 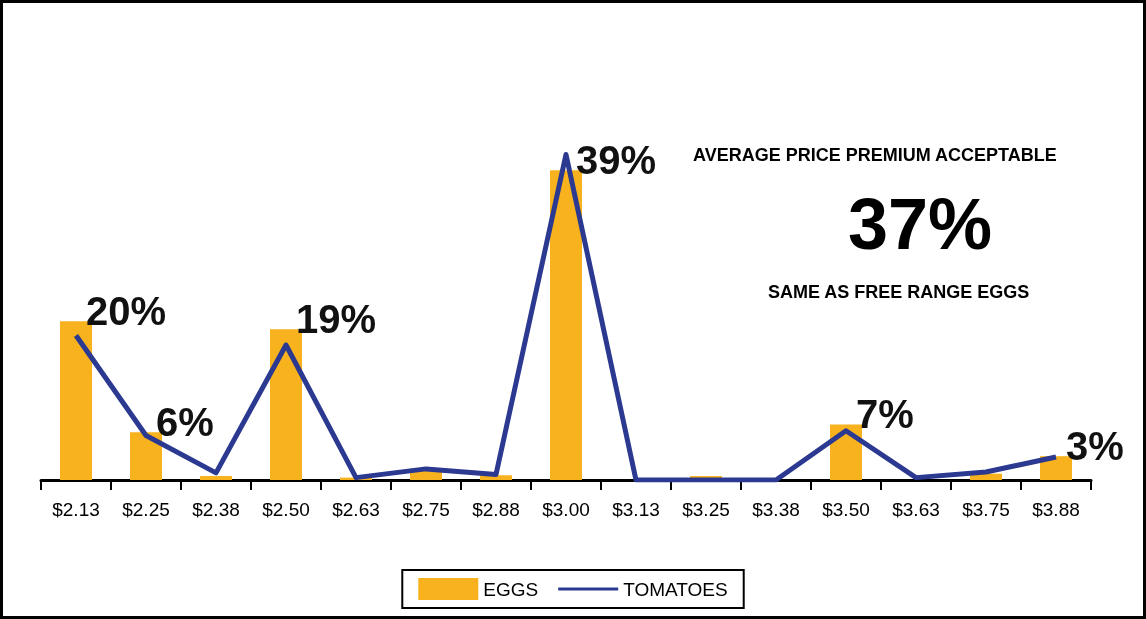 What do you see at coordinates (146, 509) in the screenshot?
I see `x-tick-label: $2.25` at bounding box center [146, 509].